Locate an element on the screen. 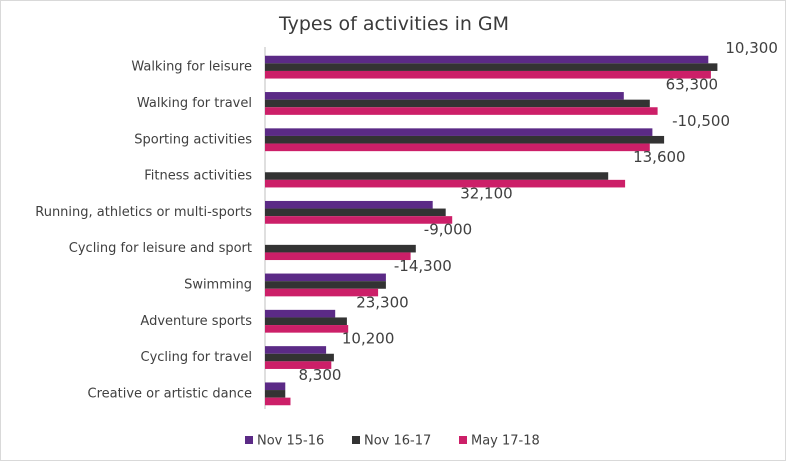  data-label: -9,000 is located at coordinates (448, 230).